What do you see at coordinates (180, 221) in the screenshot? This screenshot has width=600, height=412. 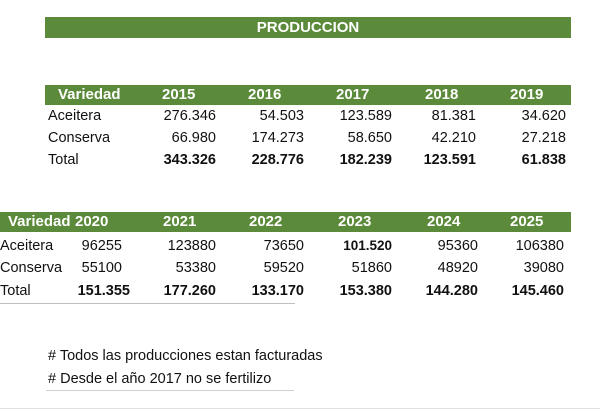 I see `header-year: 2021` at bounding box center [180, 221].